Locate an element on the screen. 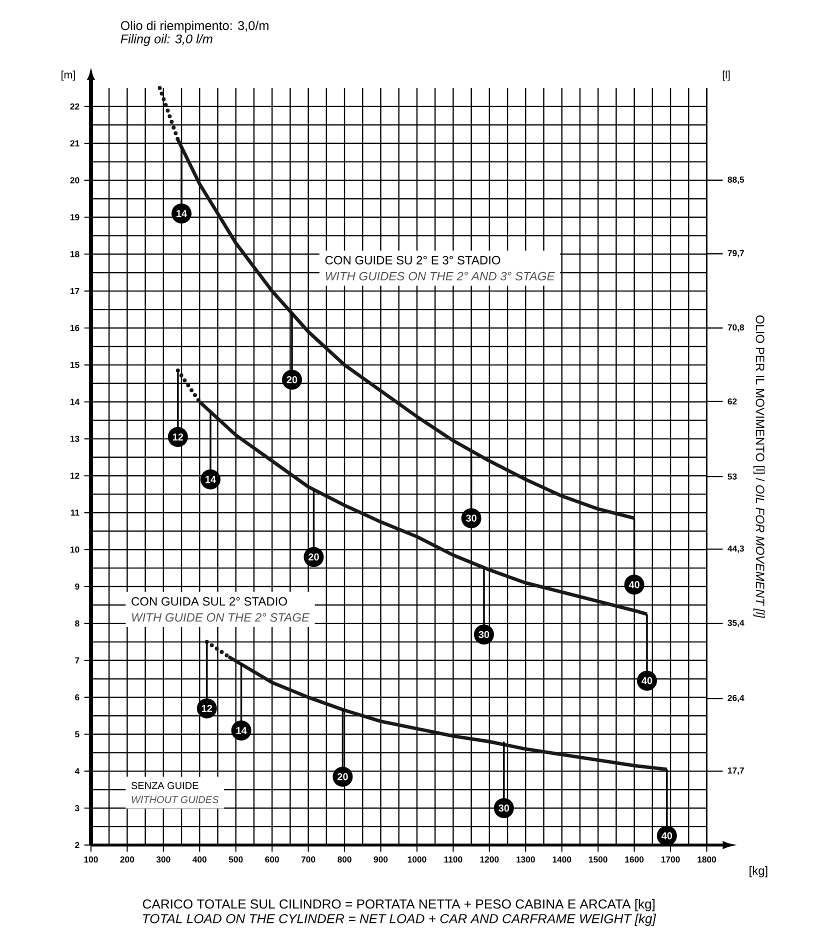 Image resolution: width=818 pixels, height=939 pixels. y-tick-label: 21 is located at coordinates (75, 143).